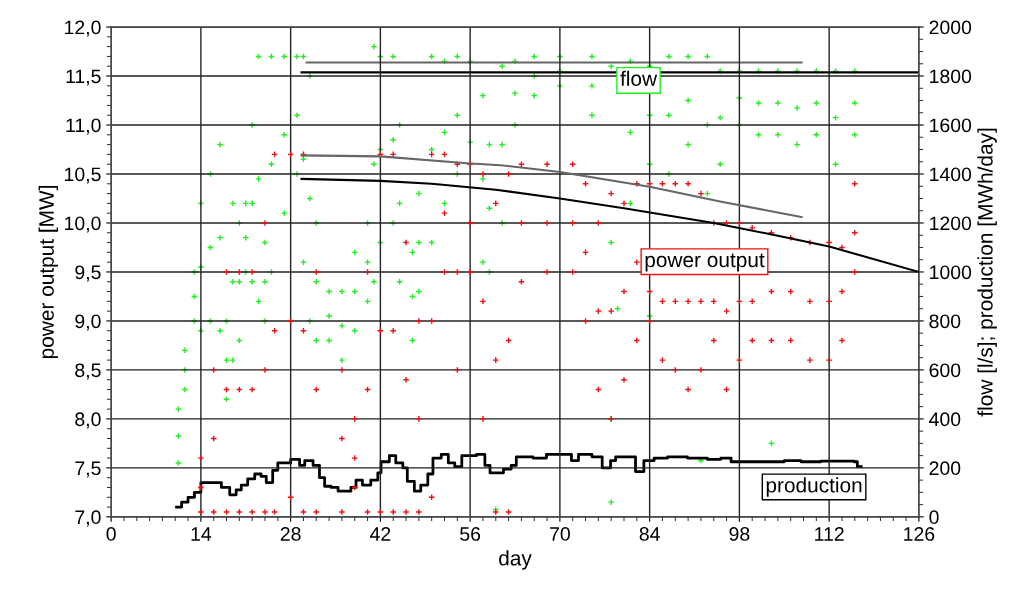  What do you see at coordinates (945, 370) in the screenshot?
I see `y2-tick-label: 600` at bounding box center [945, 370].